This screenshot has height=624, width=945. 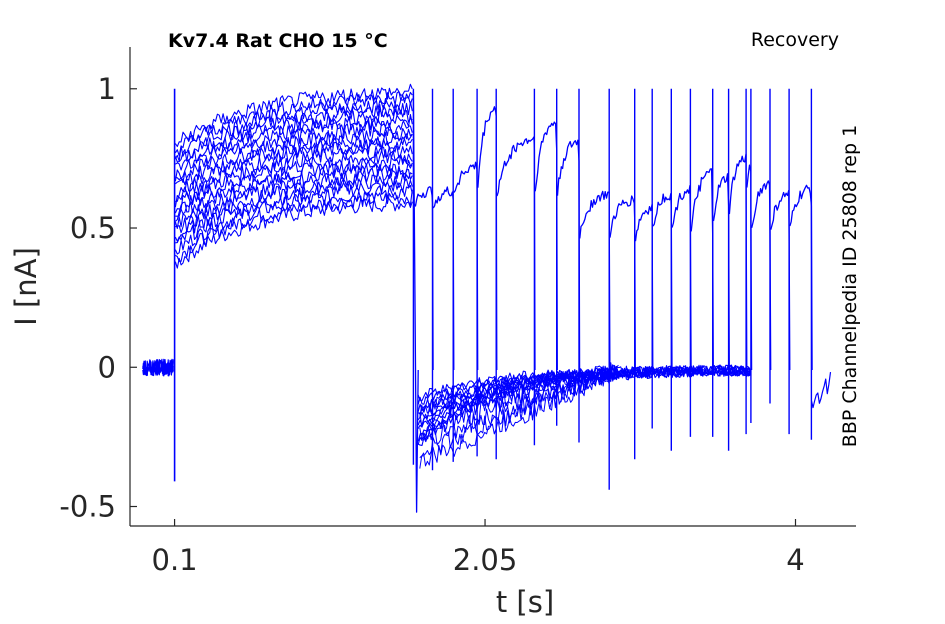 I want to click on x-tick-label: 4, so click(x=795, y=560).